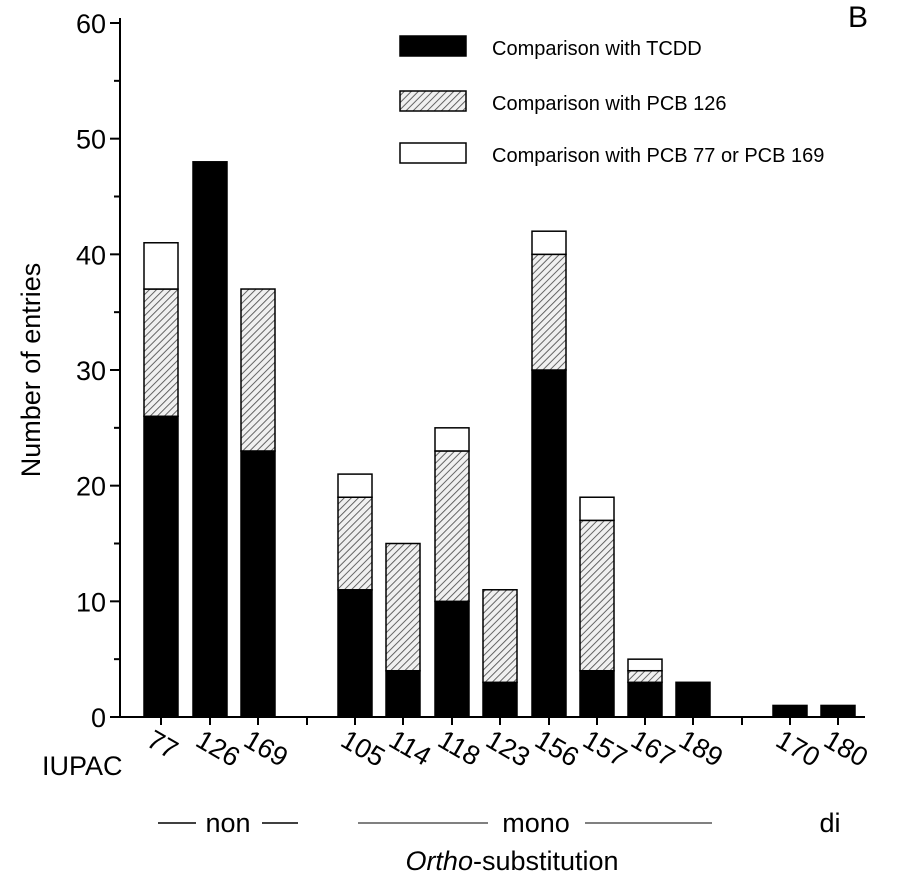  I want to click on y-tick-label-40: 40, so click(91, 255).